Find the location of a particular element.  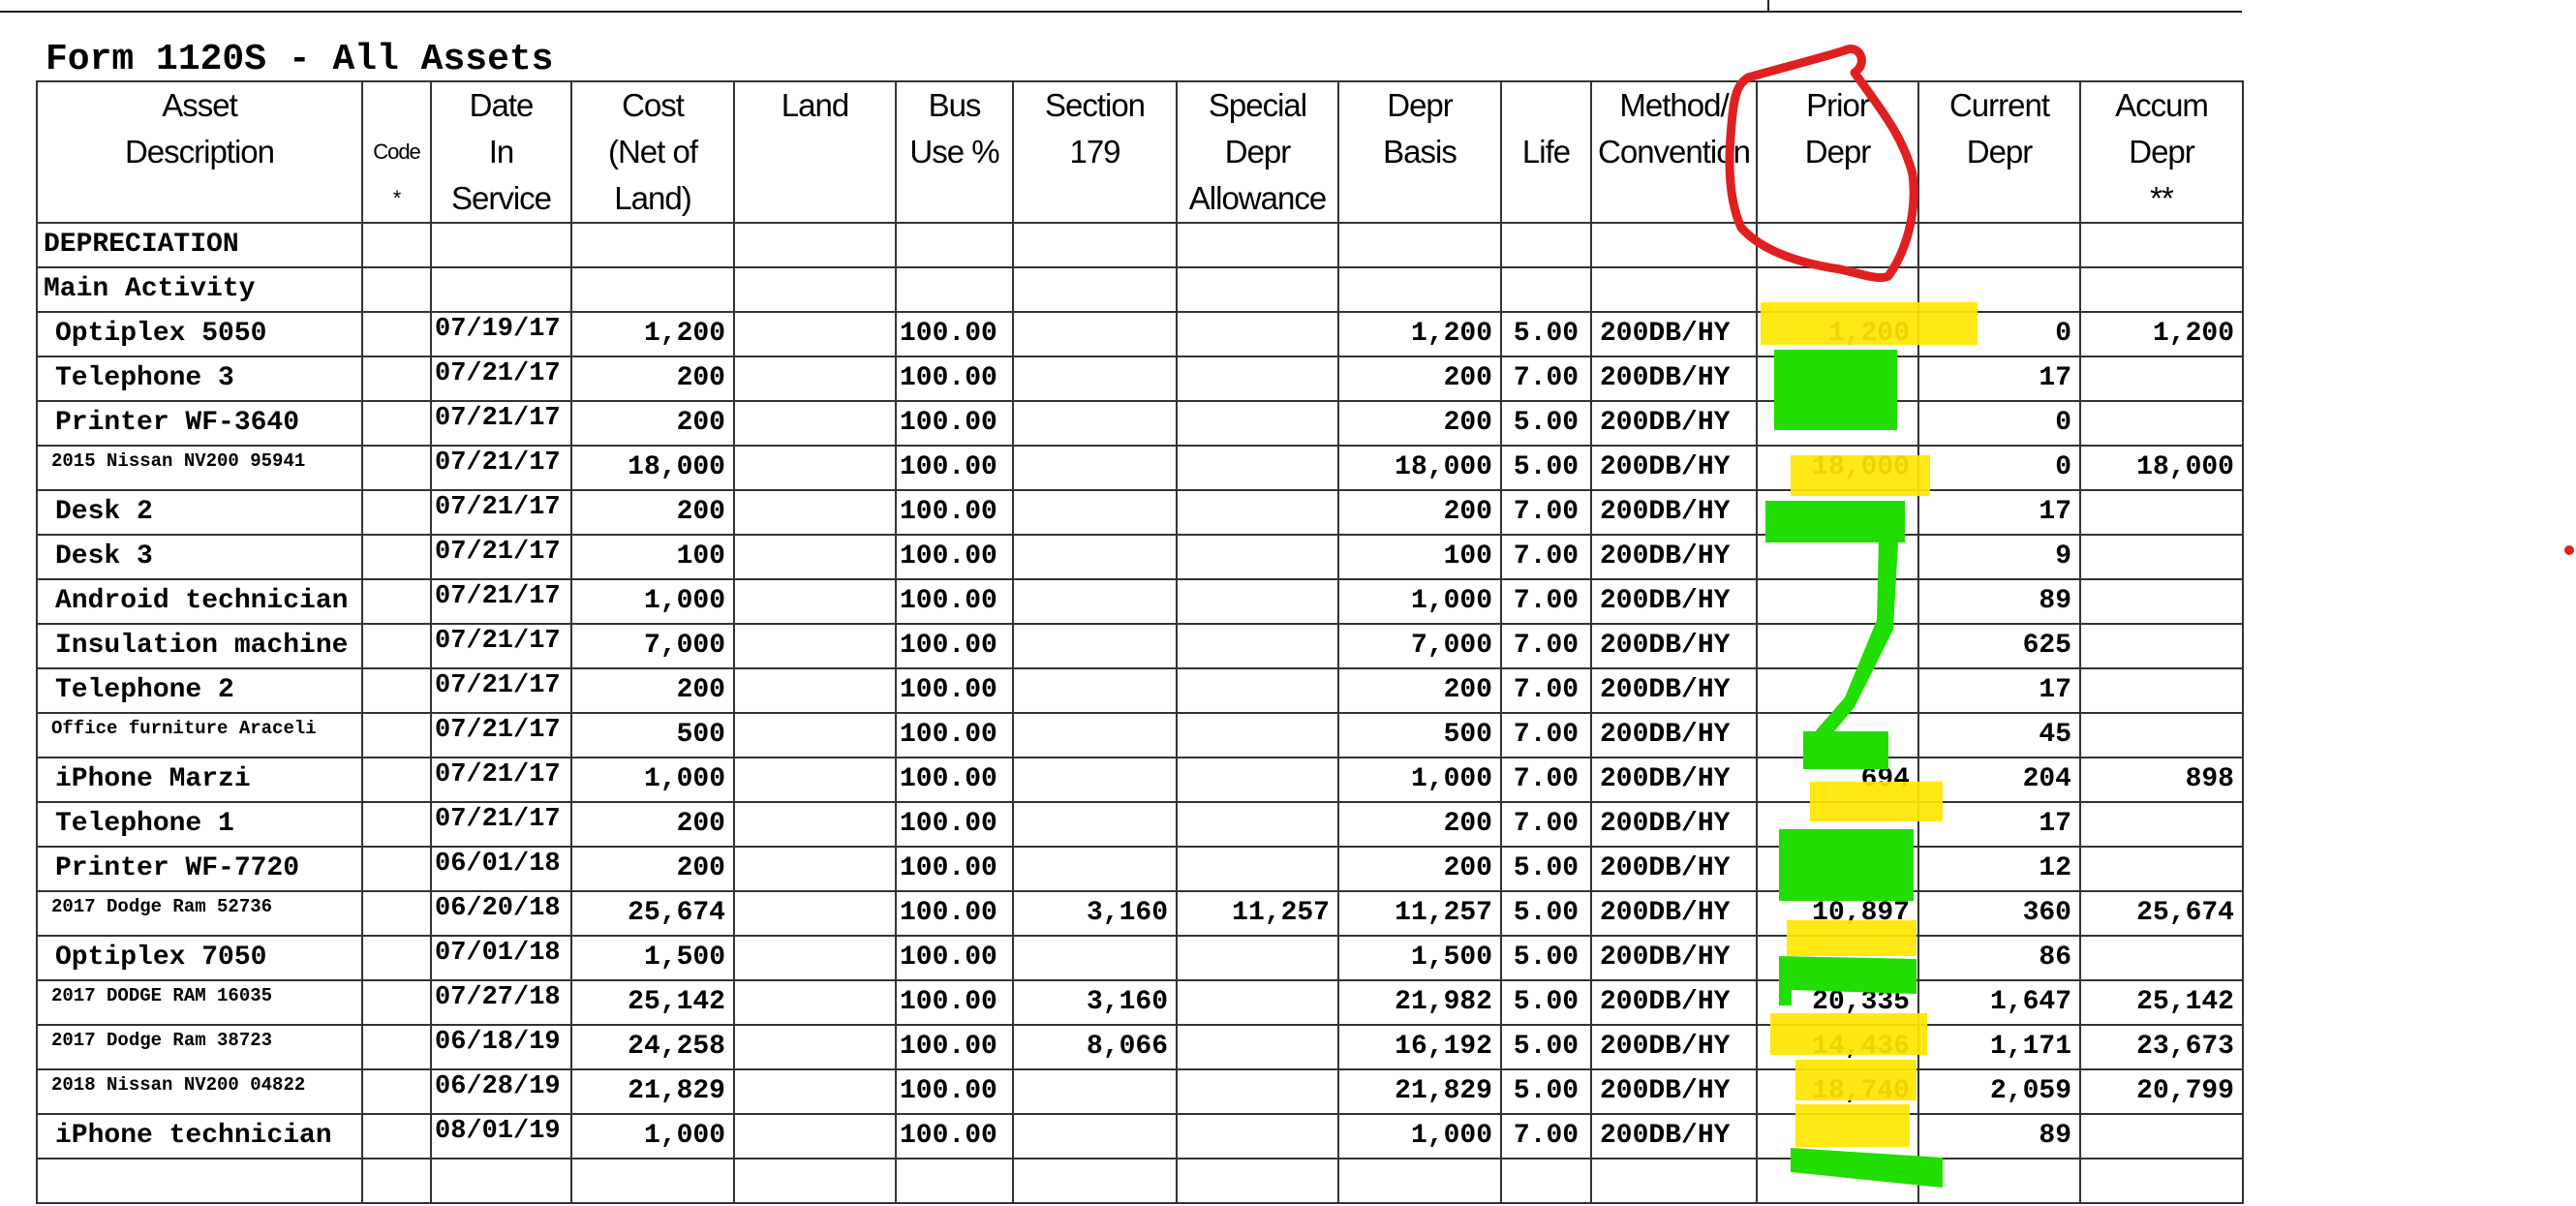

accum-depr: 20,799 is located at coordinates (2161, 1091).